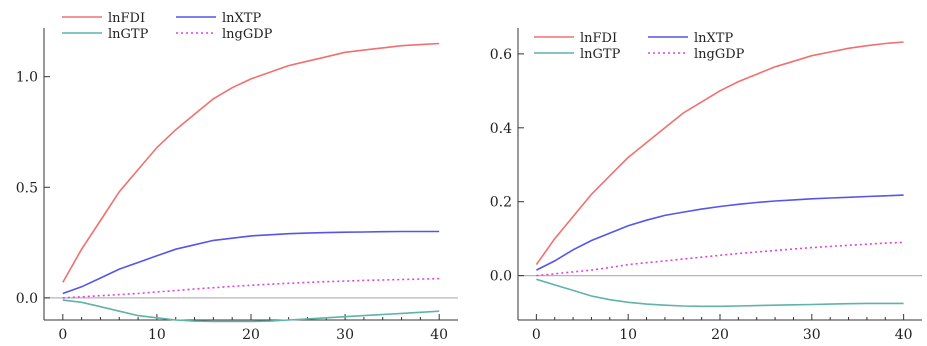 The height and width of the screenshot is (346, 927). I want to click on y-tick-label: 1.0, so click(27, 78).